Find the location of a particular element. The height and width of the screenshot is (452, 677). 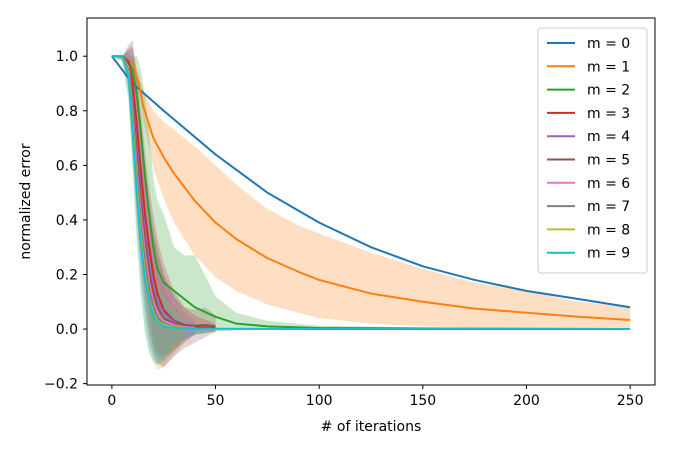

y-axis-label: normalized error is located at coordinates (26, 201).